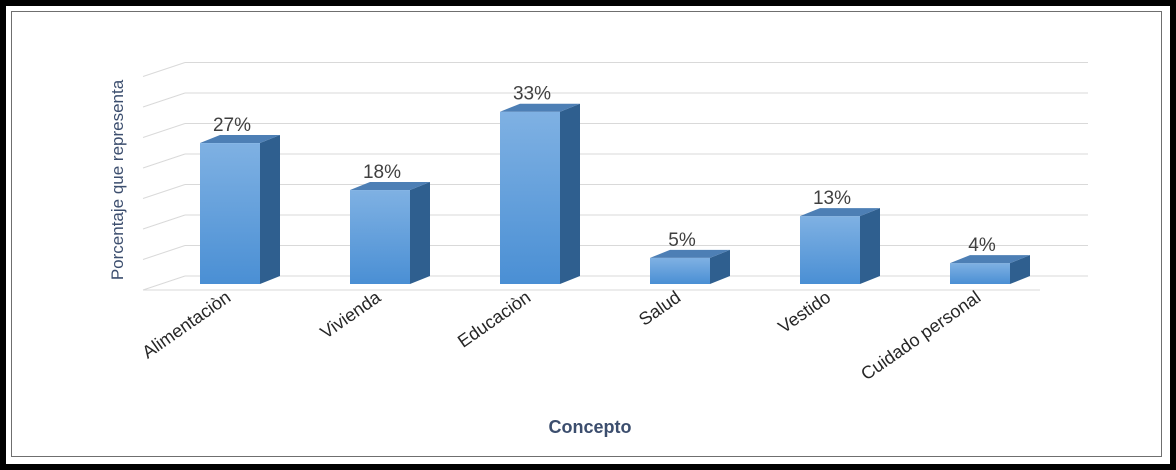 The width and height of the screenshot is (1176, 470). I want to click on value-label: 4%, so click(982, 245).